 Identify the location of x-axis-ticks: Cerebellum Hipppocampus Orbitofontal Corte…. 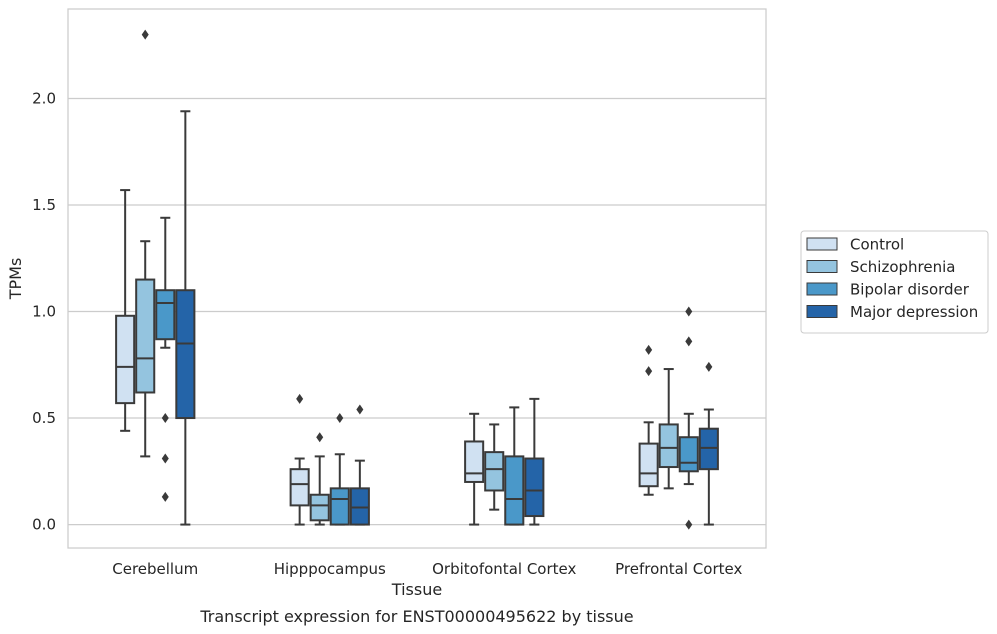
(427, 569).